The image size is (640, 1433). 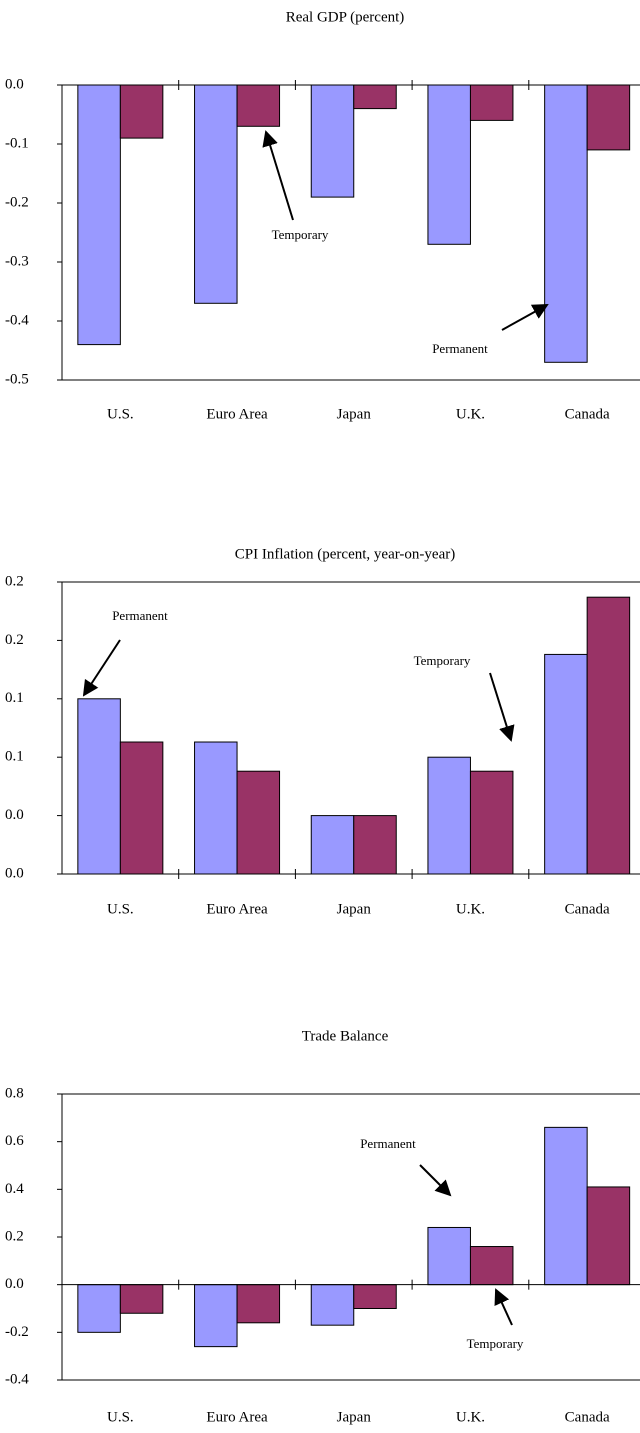 I want to click on chart-title: Real GDP (percent), so click(x=345, y=17).